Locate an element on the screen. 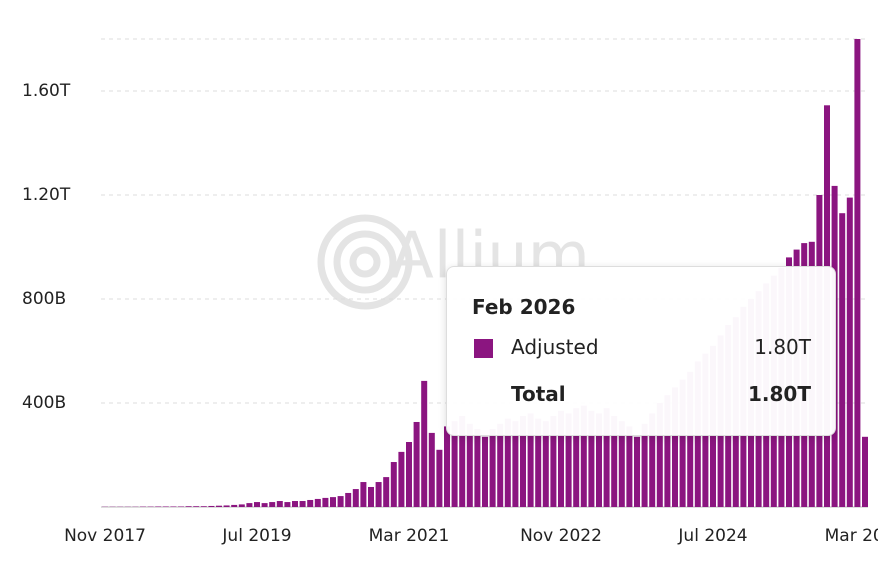 The width and height of the screenshot is (894, 578). tooltip-title: Feb 2026 is located at coordinates (524, 307).